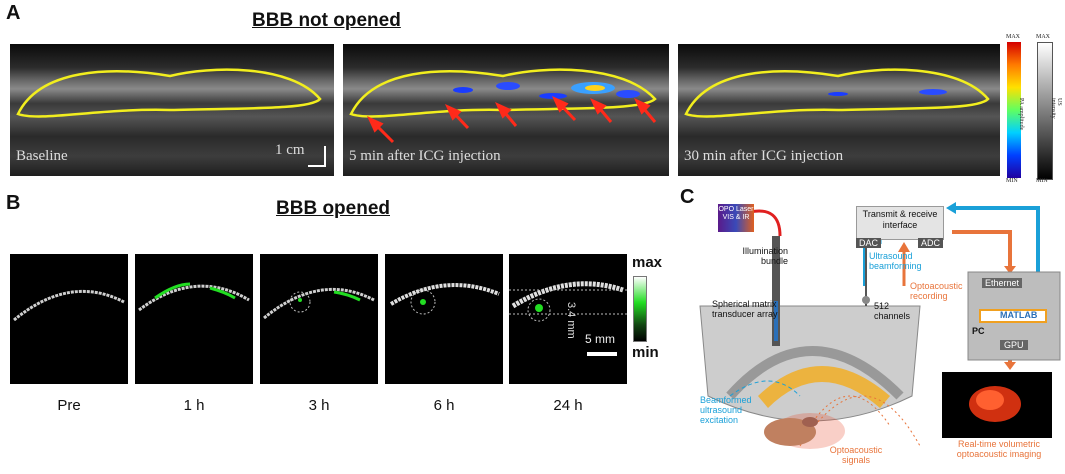 Image resolution: width=1065 pixels, height=474 pixels. What do you see at coordinates (290, 150) in the screenshot?
I see `scalebar-label: 1 cm` at bounding box center [290, 150].